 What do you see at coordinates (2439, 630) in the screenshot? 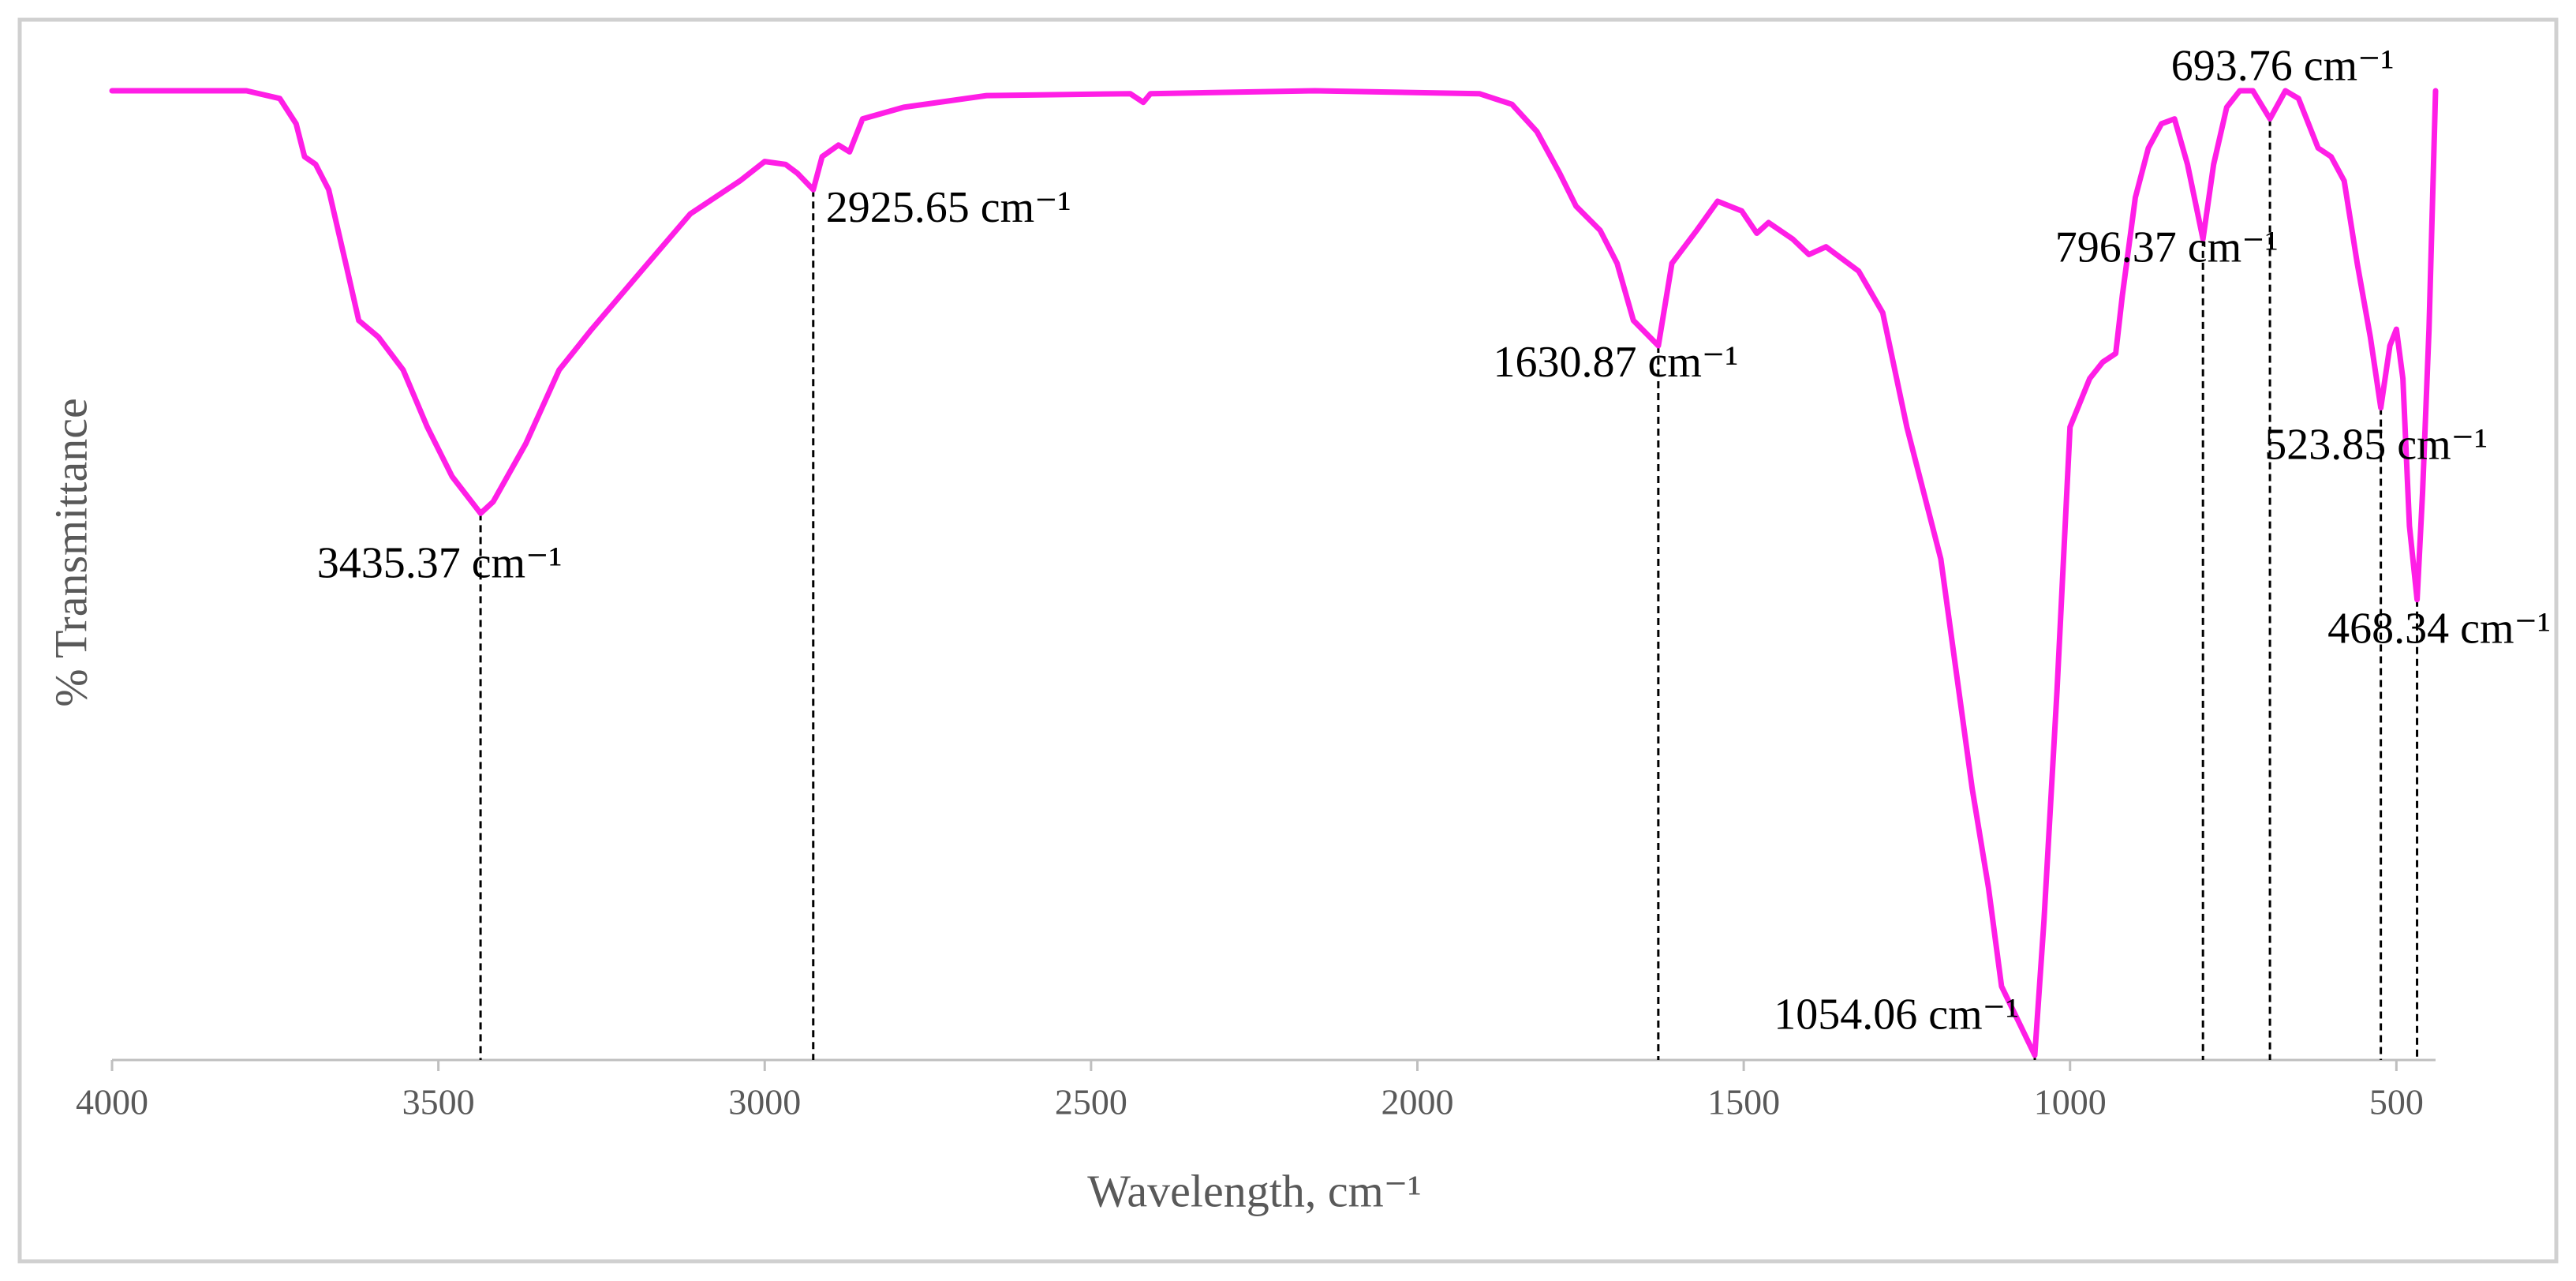
I see `peak-label: 468.34 cm⁻¹` at bounding box center [2439, 630].